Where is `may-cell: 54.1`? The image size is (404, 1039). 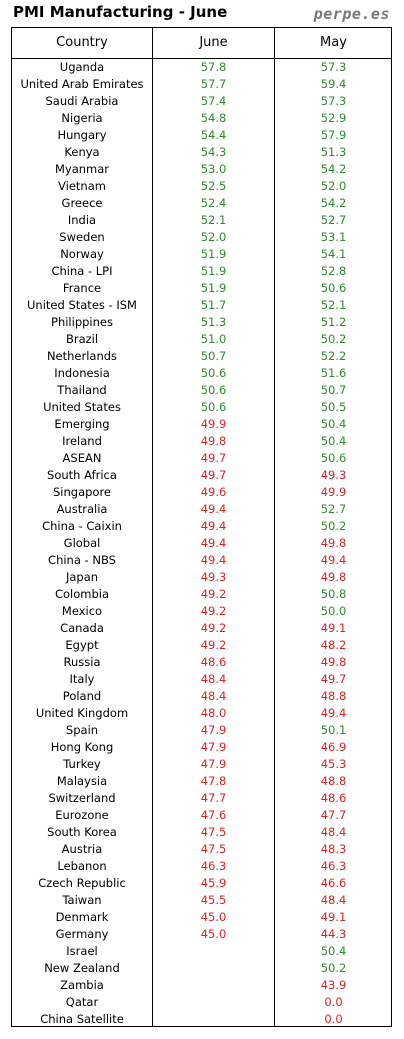
may-cell: 54.1 is located at coordinates (333, 254).